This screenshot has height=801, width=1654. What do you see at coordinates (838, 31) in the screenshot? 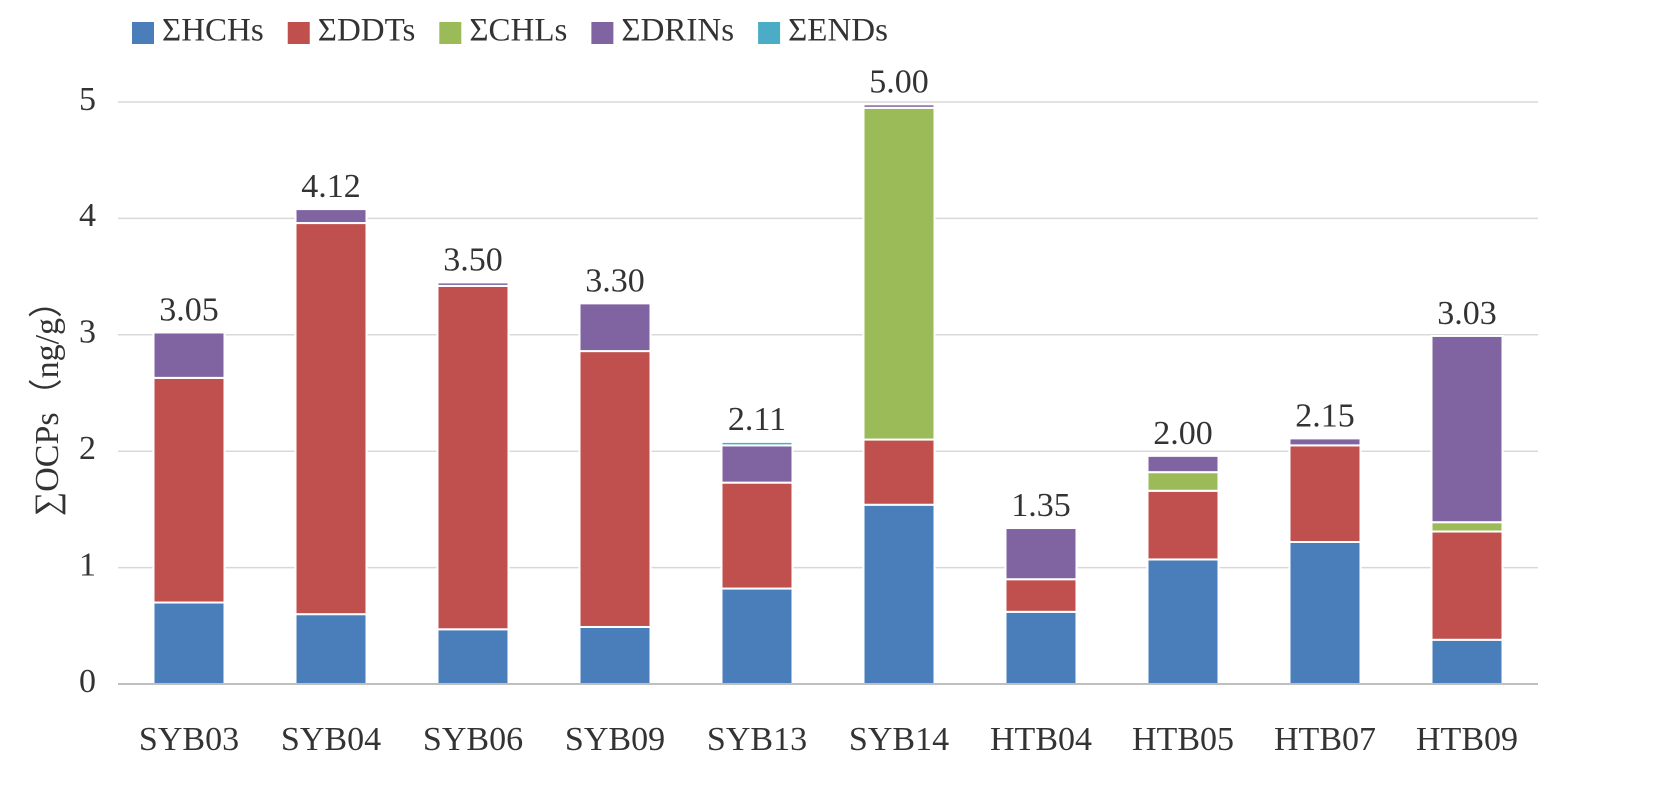
I see `legend-label: ΣENDs` at bounding box center [838, 31].